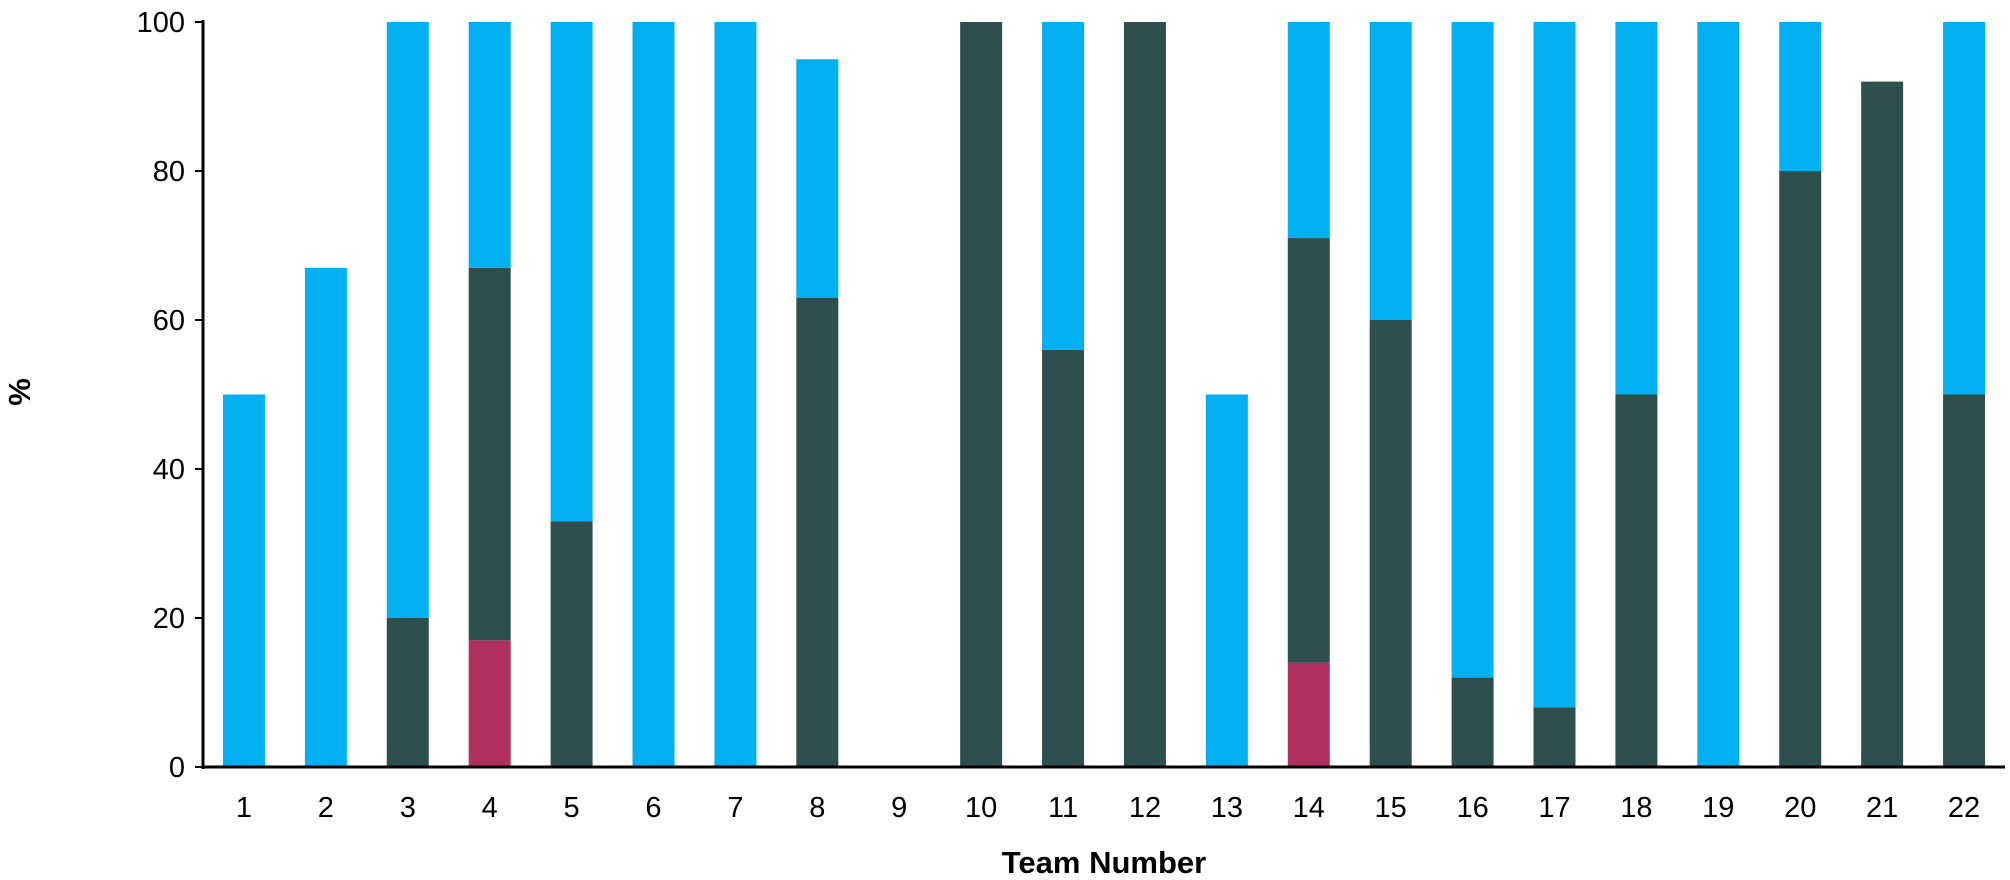  I want to click on x-tick-label: 5, so click(572, 808).